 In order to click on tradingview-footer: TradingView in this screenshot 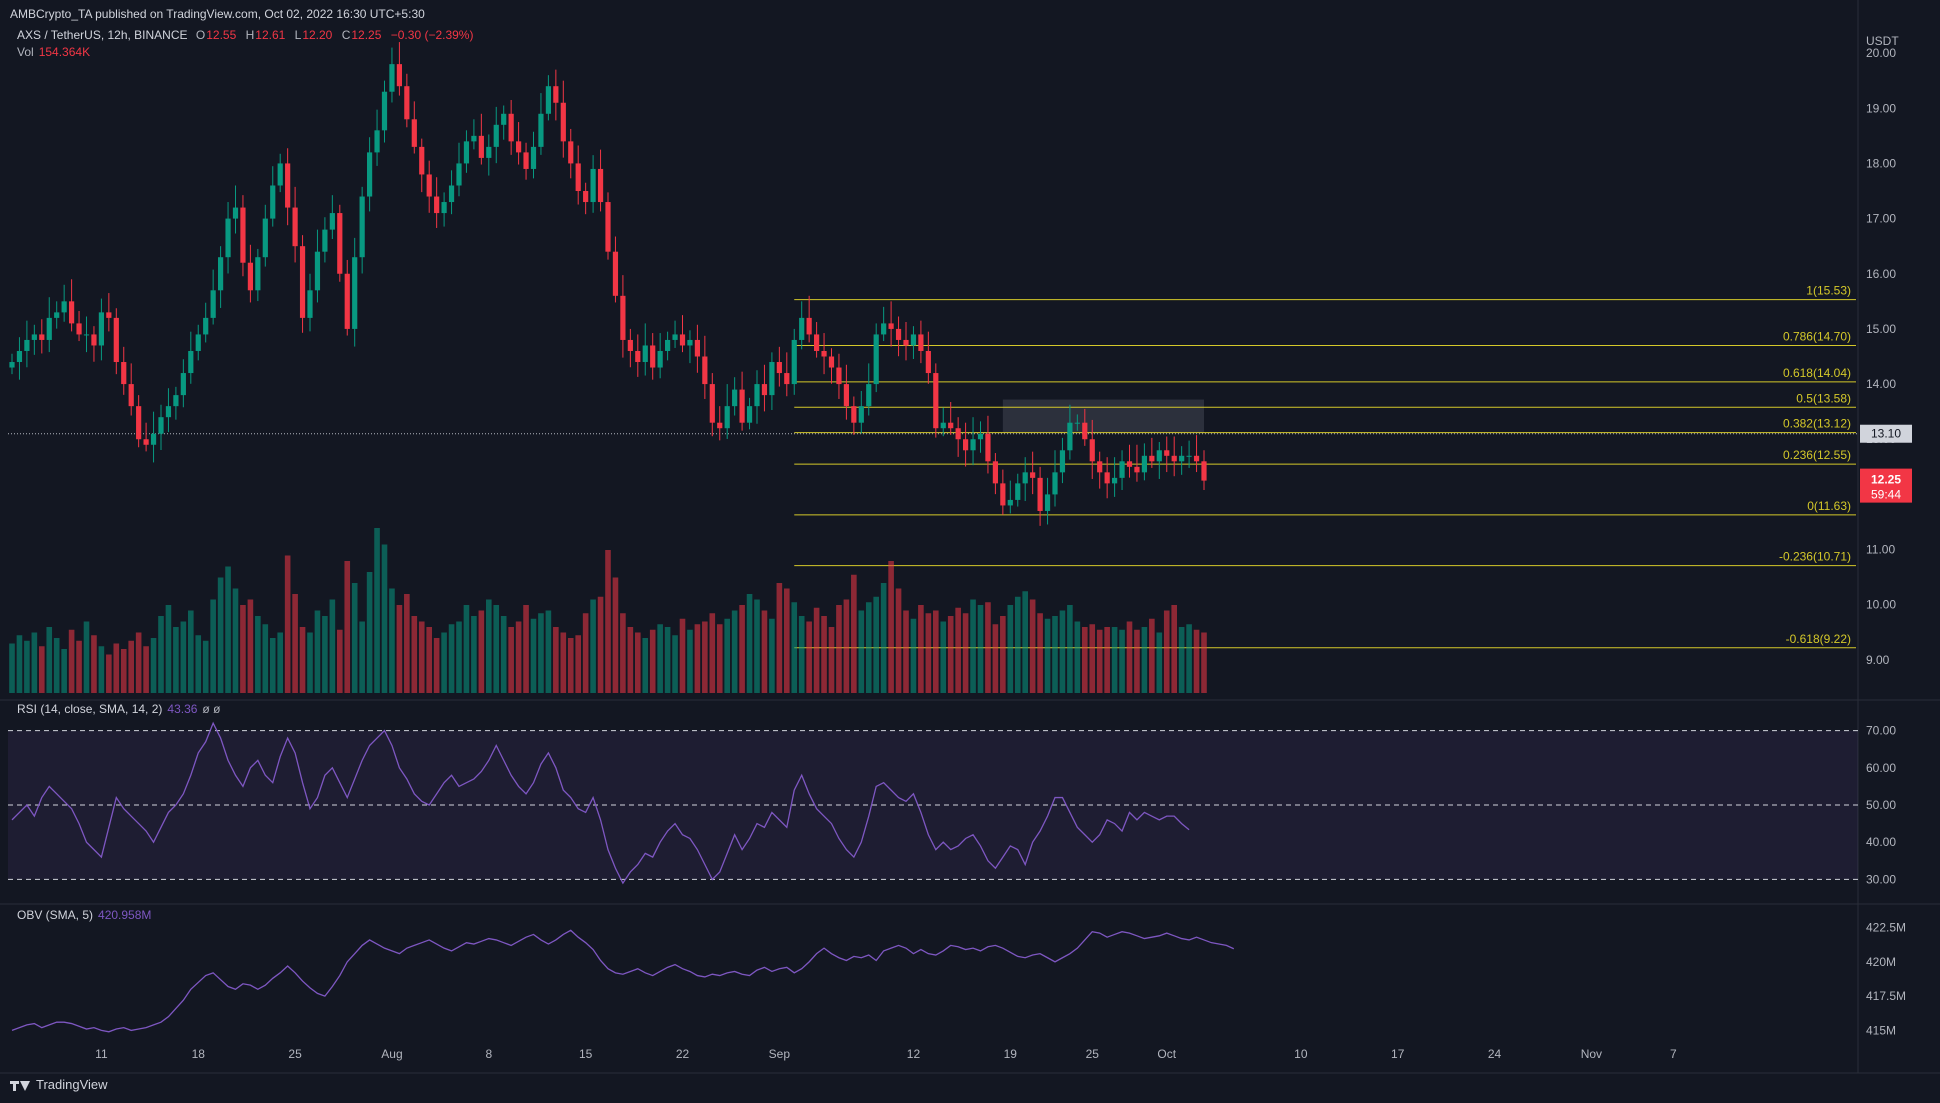, I will do `click(59, 1084)`.